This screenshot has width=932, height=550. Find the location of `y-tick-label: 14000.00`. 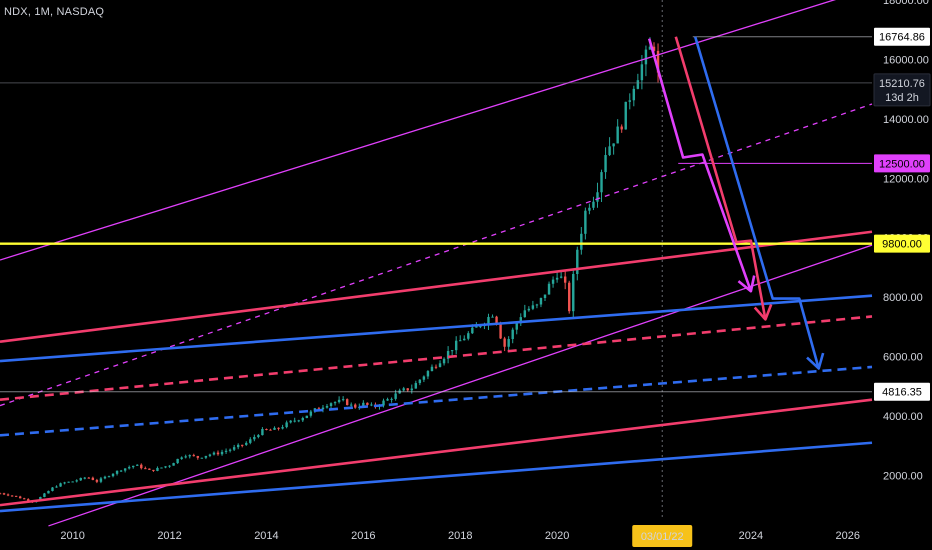

y-tick-label: 14000.00 is located at coordinates (906, 120).